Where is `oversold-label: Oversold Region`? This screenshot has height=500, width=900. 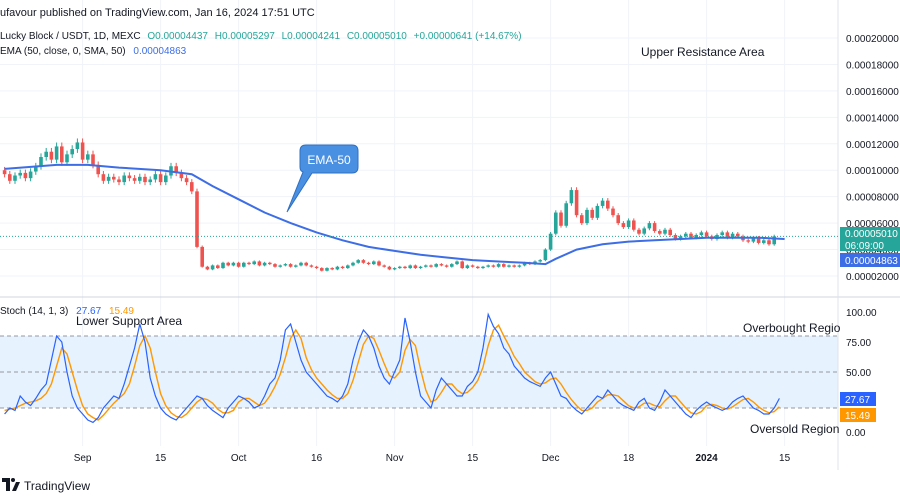 oversold-label: Oversold Region is located at coordinates (794, 429).